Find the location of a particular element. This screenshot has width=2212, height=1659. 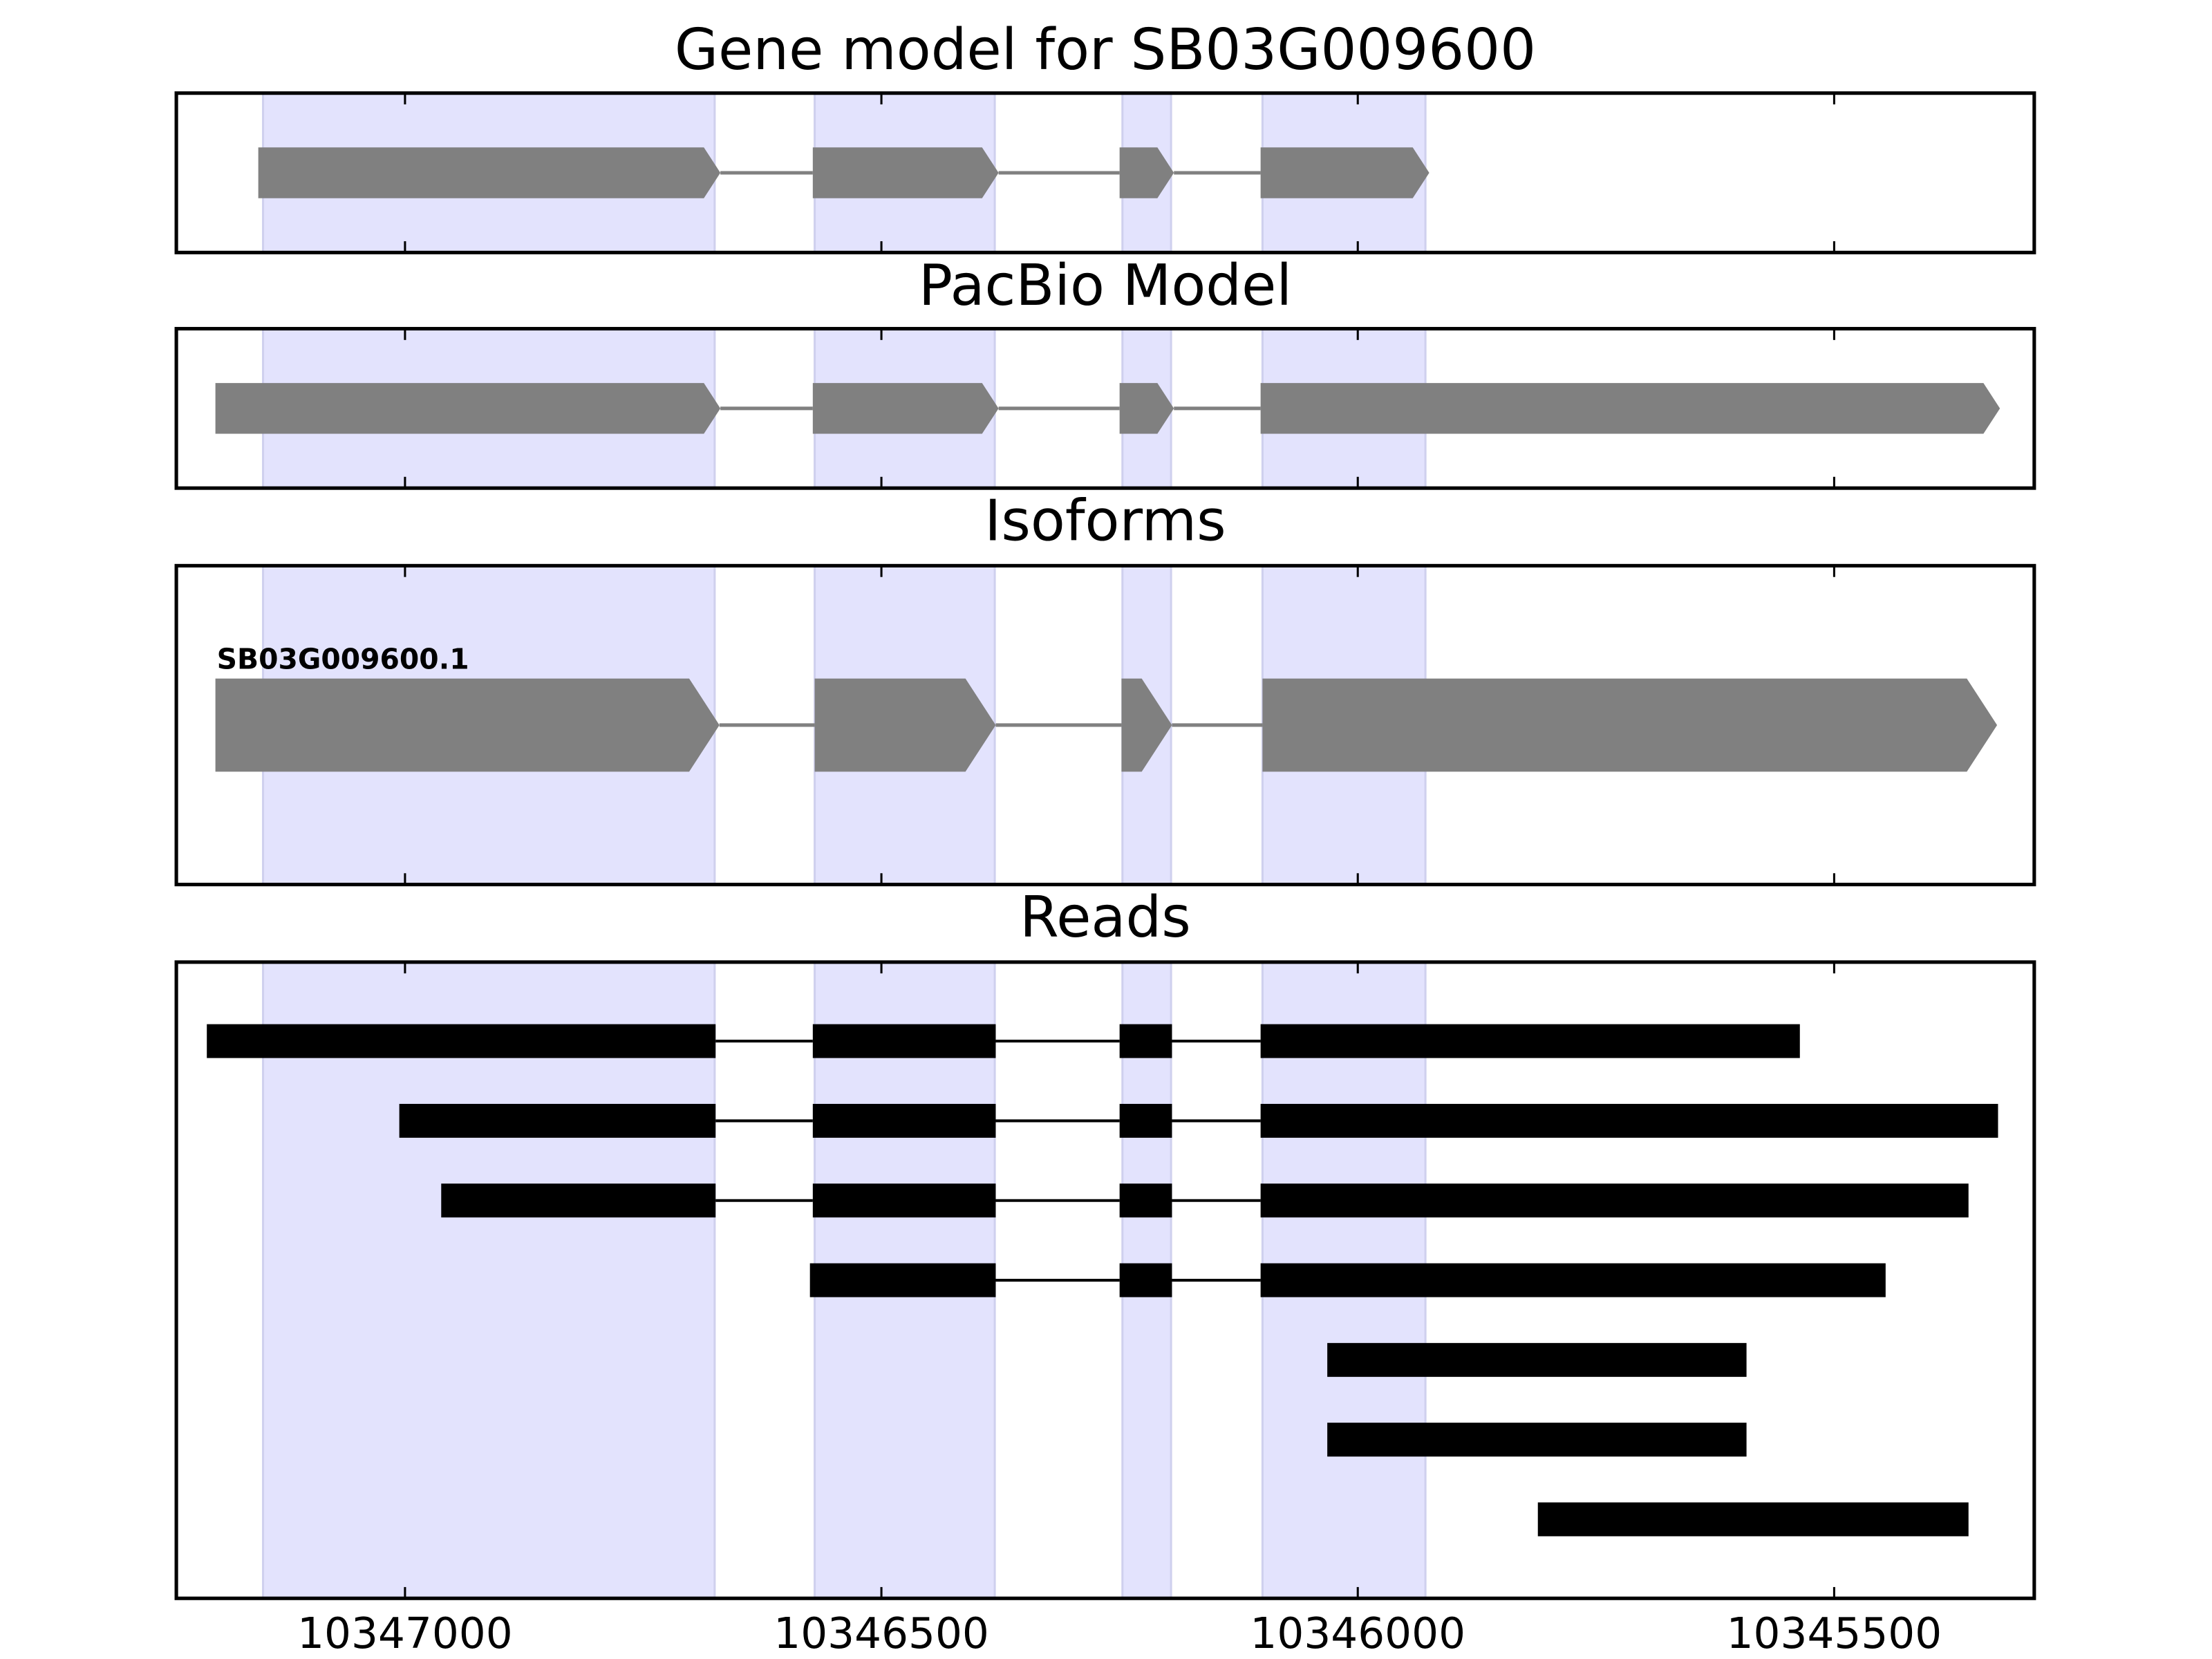

panel-title: Gene model for SB03G009600 is located at coordinates (1105, 50).